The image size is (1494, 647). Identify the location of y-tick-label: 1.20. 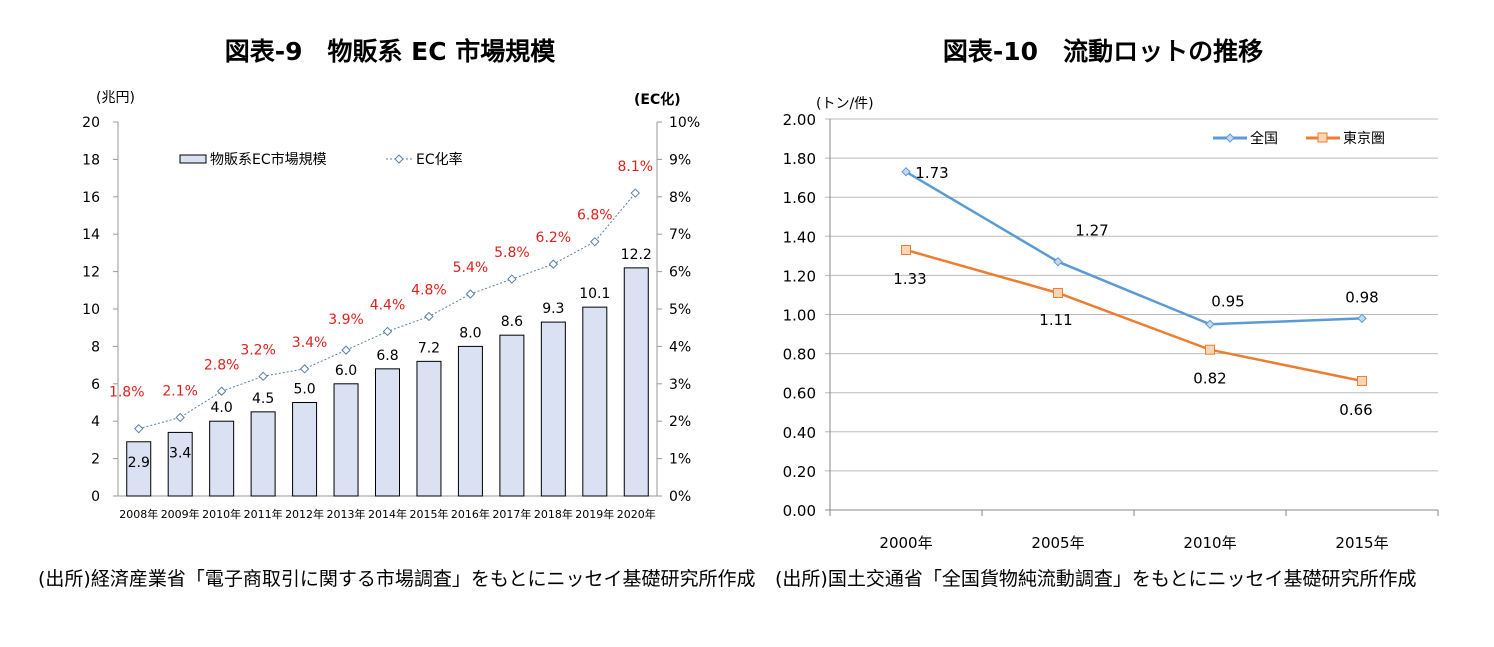
(799, 276).